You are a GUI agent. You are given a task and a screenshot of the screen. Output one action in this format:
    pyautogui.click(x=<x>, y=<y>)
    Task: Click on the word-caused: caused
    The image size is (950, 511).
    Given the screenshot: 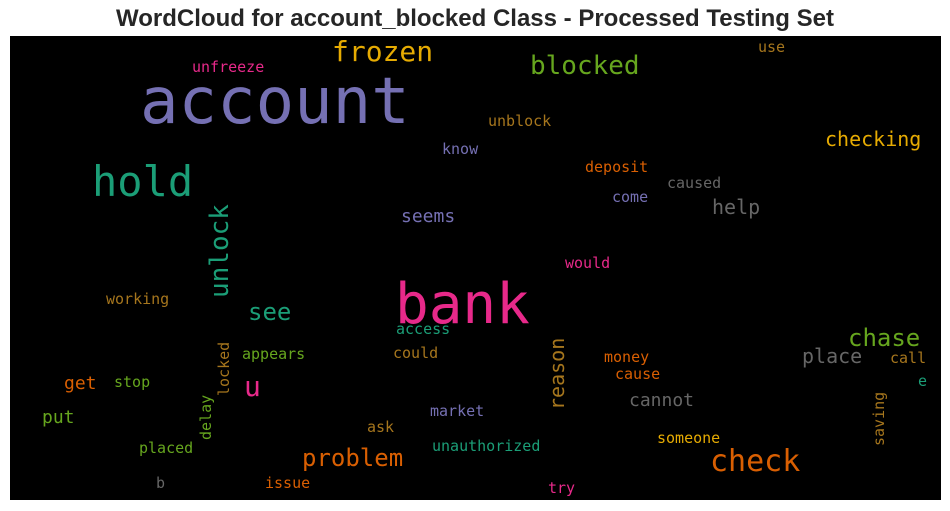 What is the action you would take?
    pyautogui.click(x=694, y=183)
    